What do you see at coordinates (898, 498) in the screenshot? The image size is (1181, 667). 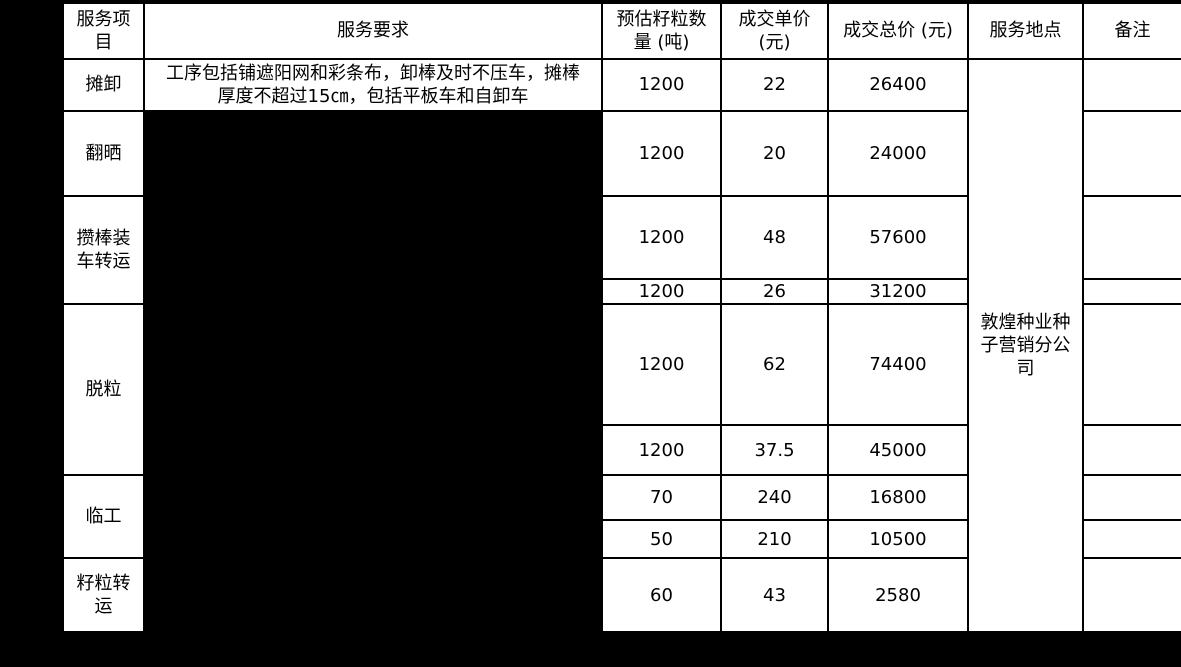 I see `total-price-cell: 16800` at bounding box center [898, 498].